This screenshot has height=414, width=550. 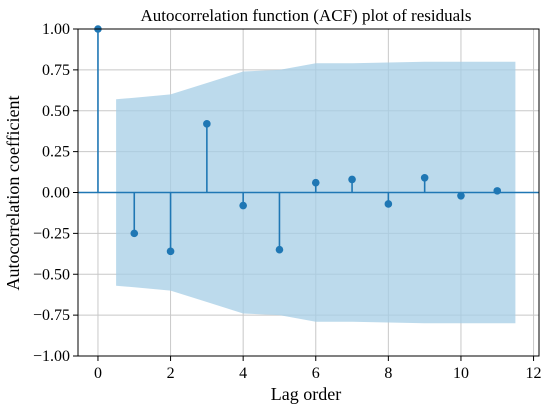 What do you see at coordinates (51, 315) in the screenshot?
I see `y-tick-label: −0.75` at bounding box center [51, 315].